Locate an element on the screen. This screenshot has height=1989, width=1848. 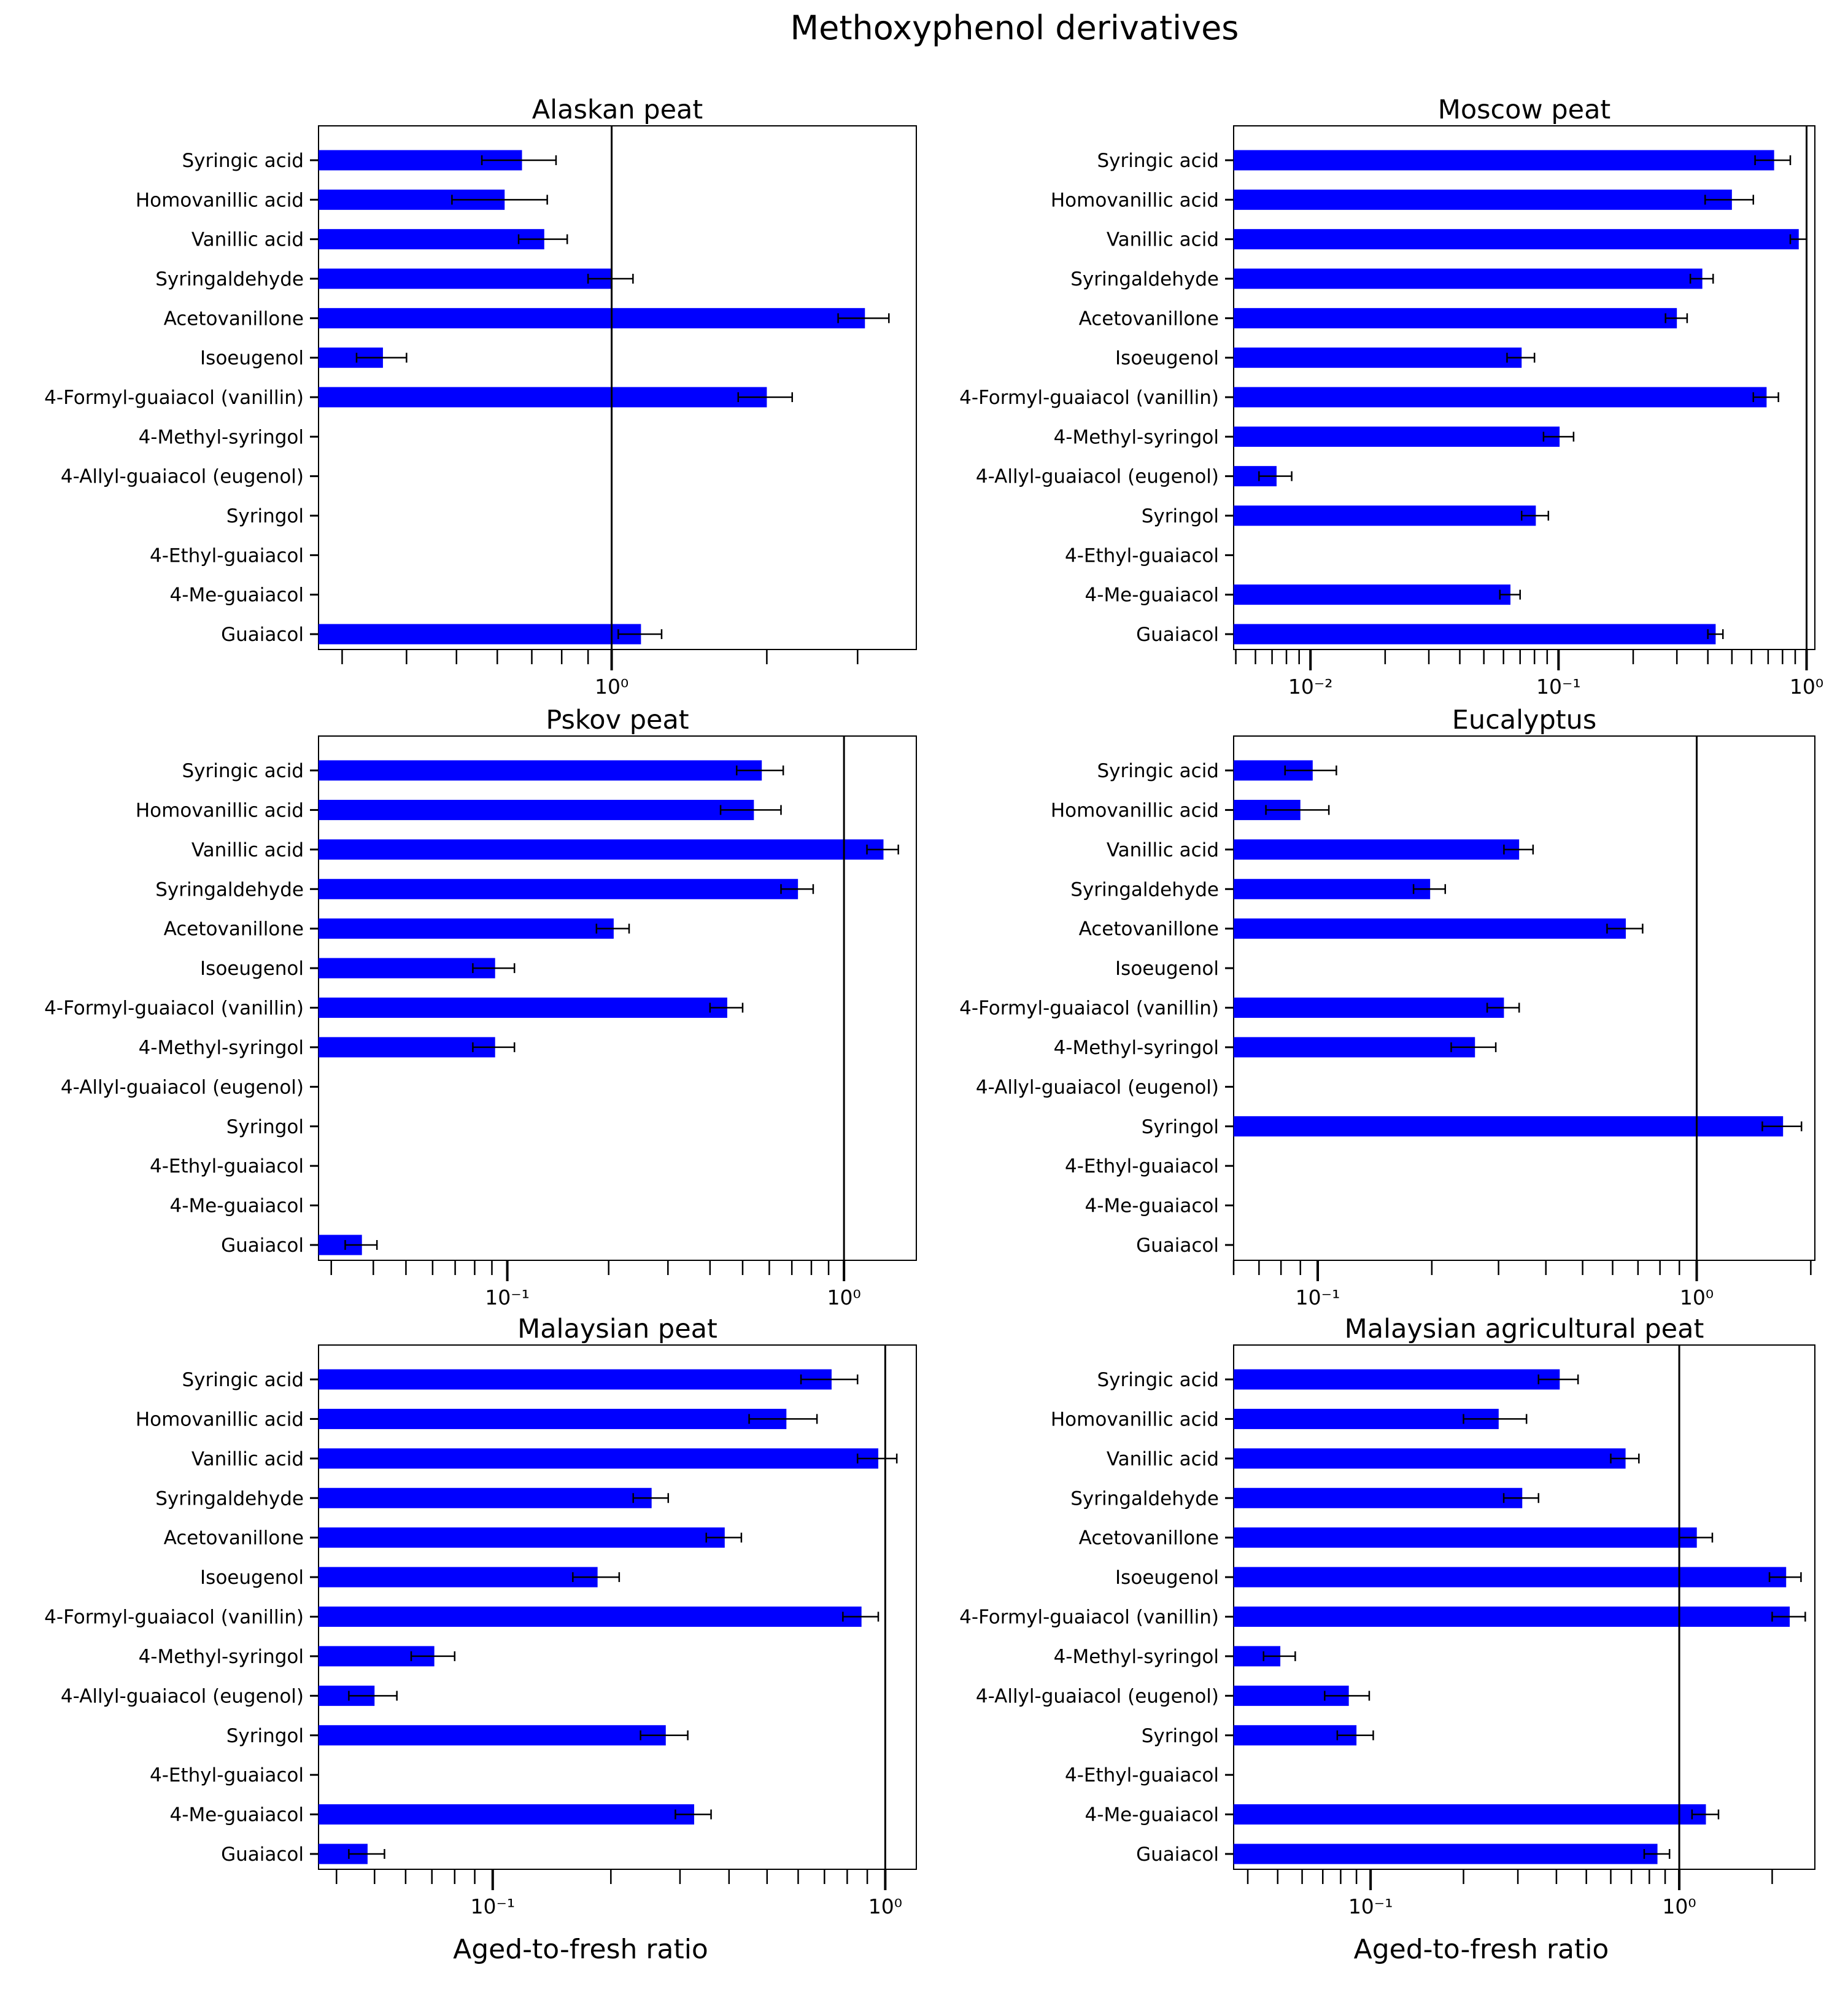
panel-title: Eucalyptus is located at coordinates (1525, 720).